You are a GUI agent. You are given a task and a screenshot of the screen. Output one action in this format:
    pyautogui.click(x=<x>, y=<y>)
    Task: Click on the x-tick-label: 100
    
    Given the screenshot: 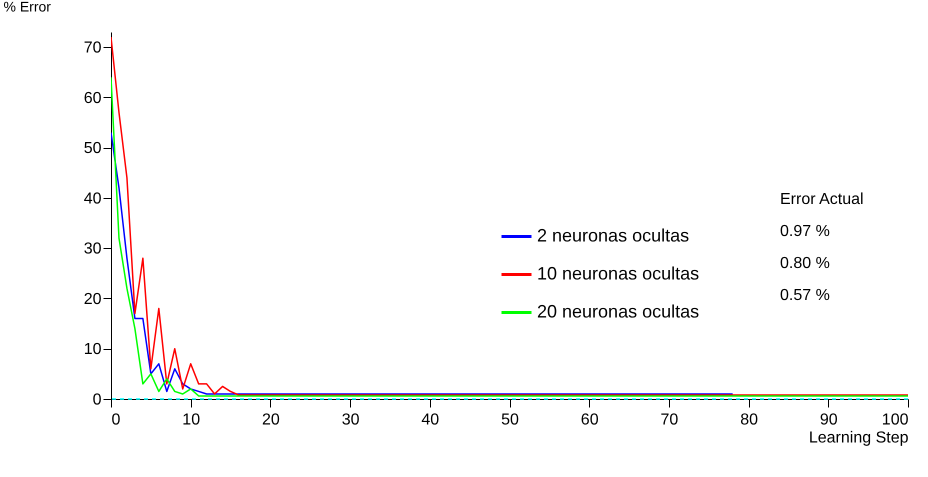 What is the action you would take?
    pyautogui.click(x=895, y=420)
    